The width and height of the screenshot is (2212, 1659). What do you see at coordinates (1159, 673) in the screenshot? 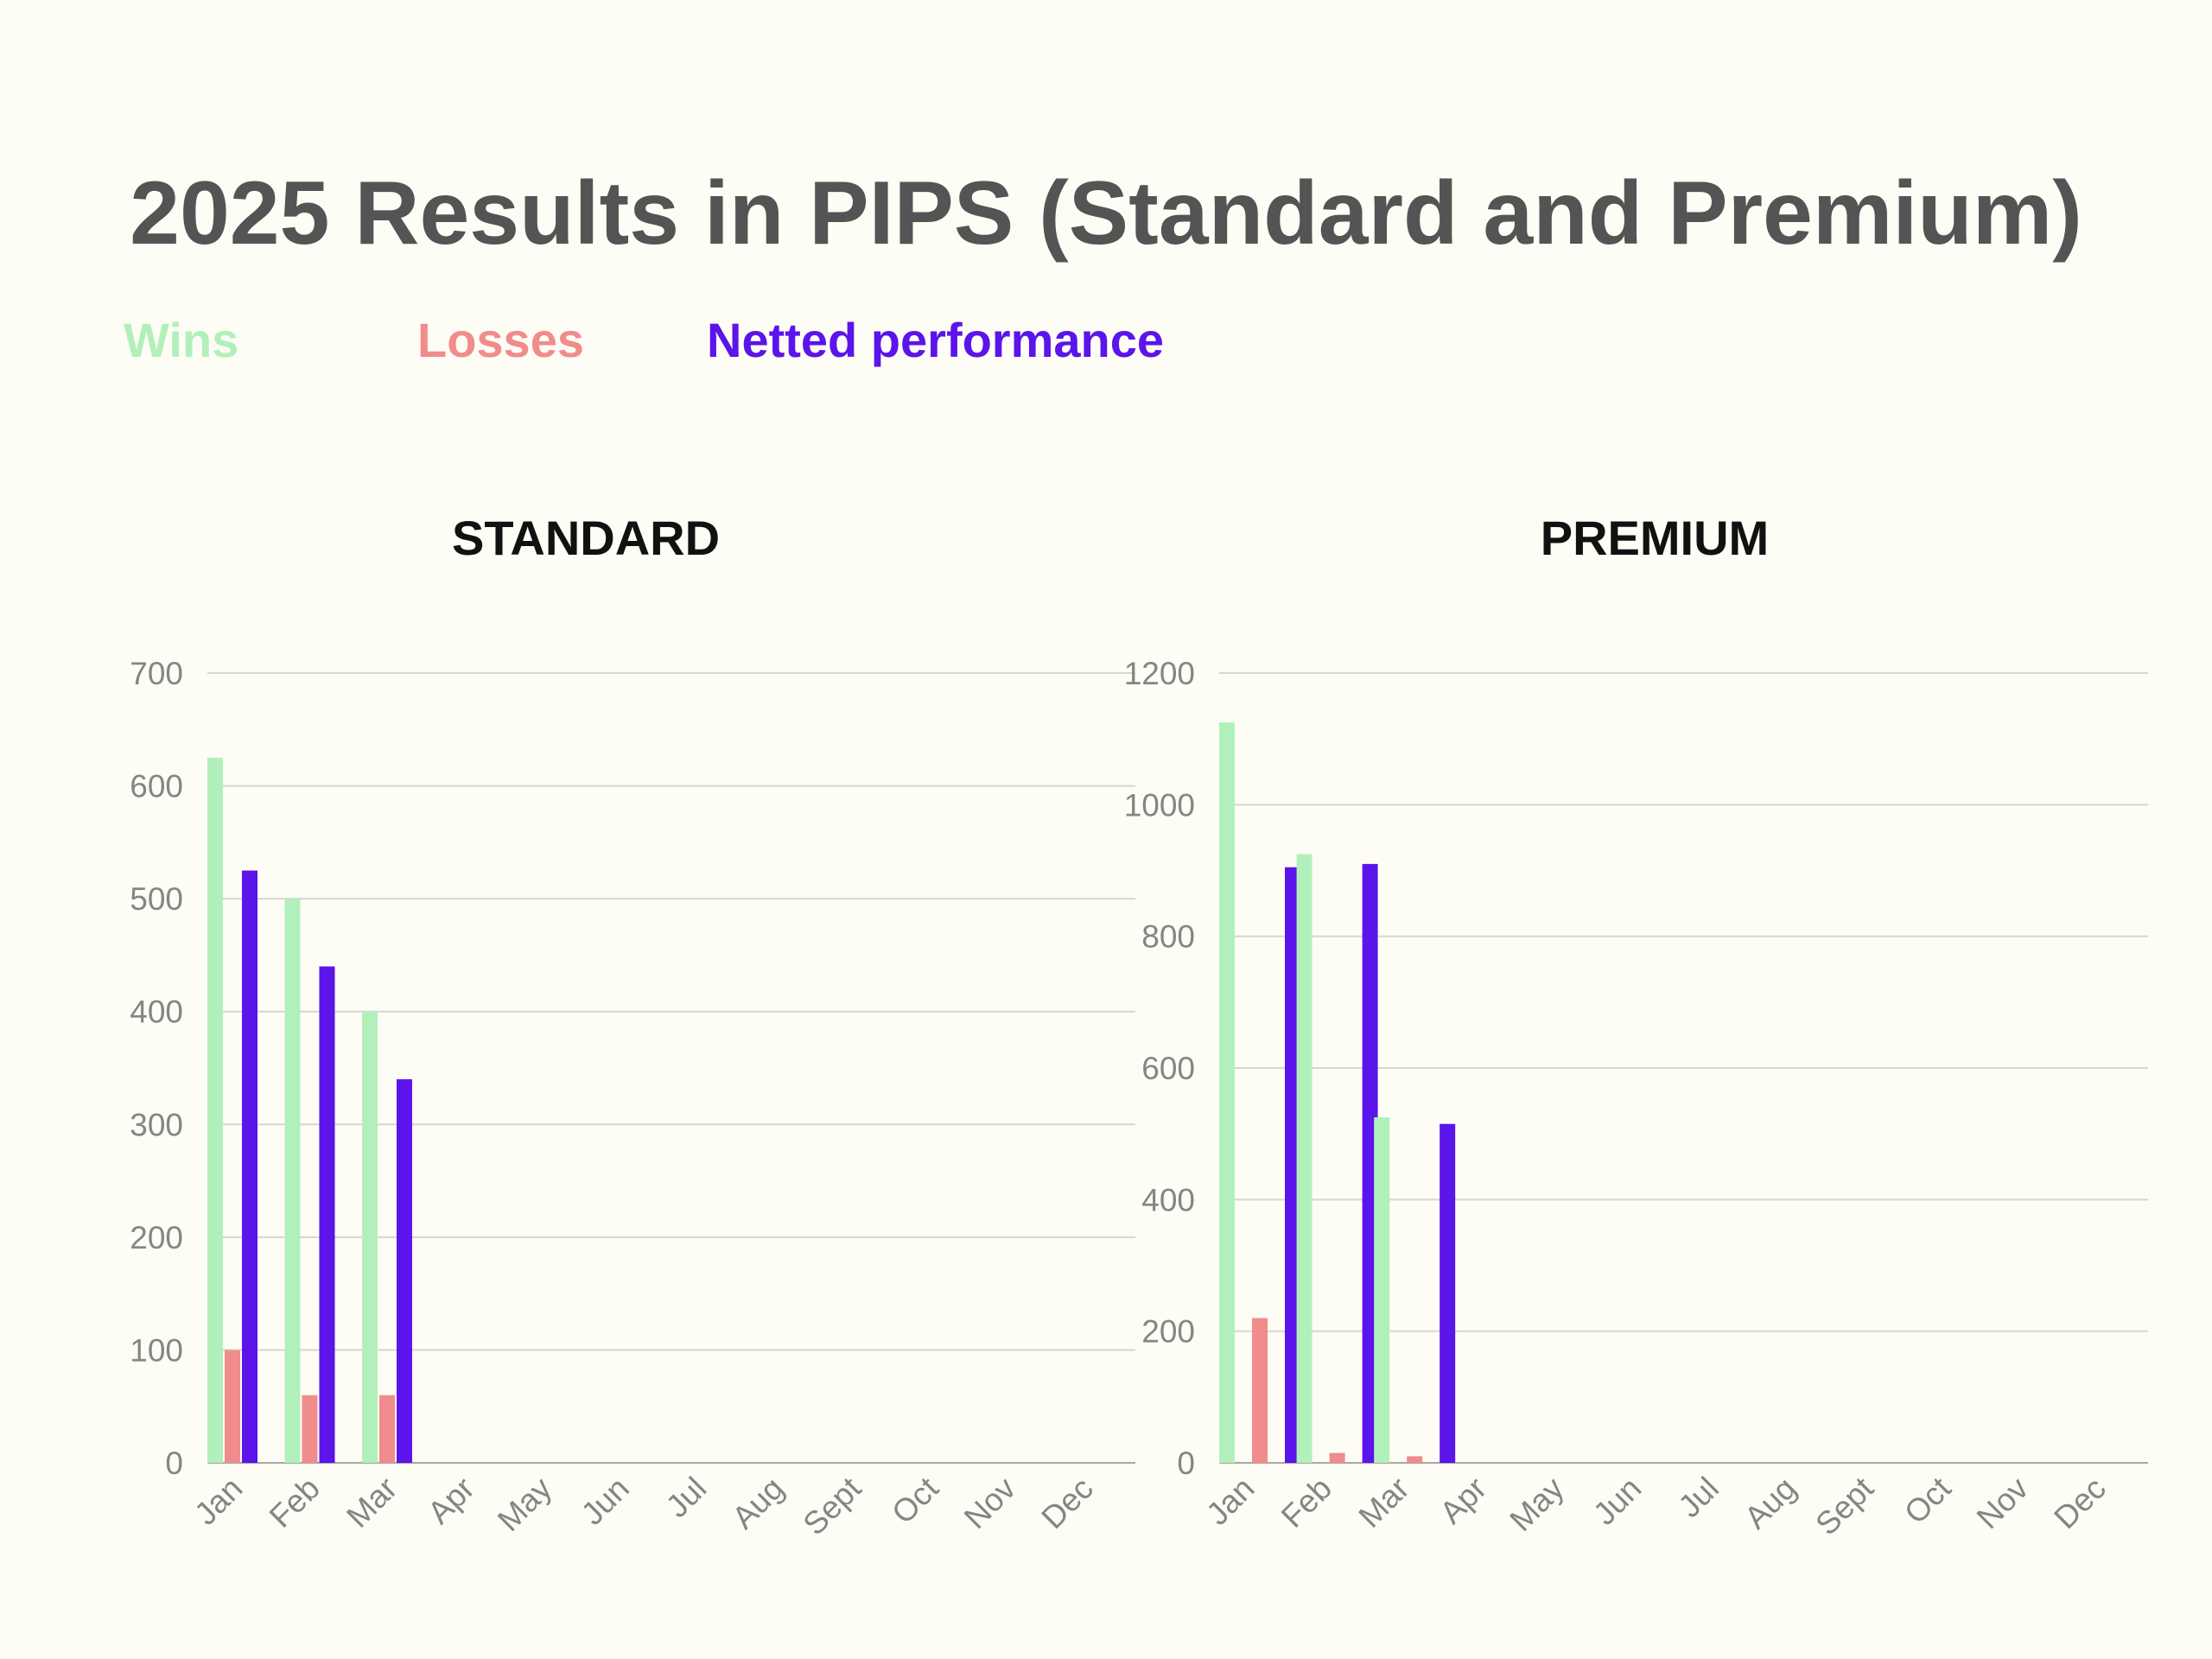
I see `premium-y-tick-label: 1200` at bounding box center [1159, 673].